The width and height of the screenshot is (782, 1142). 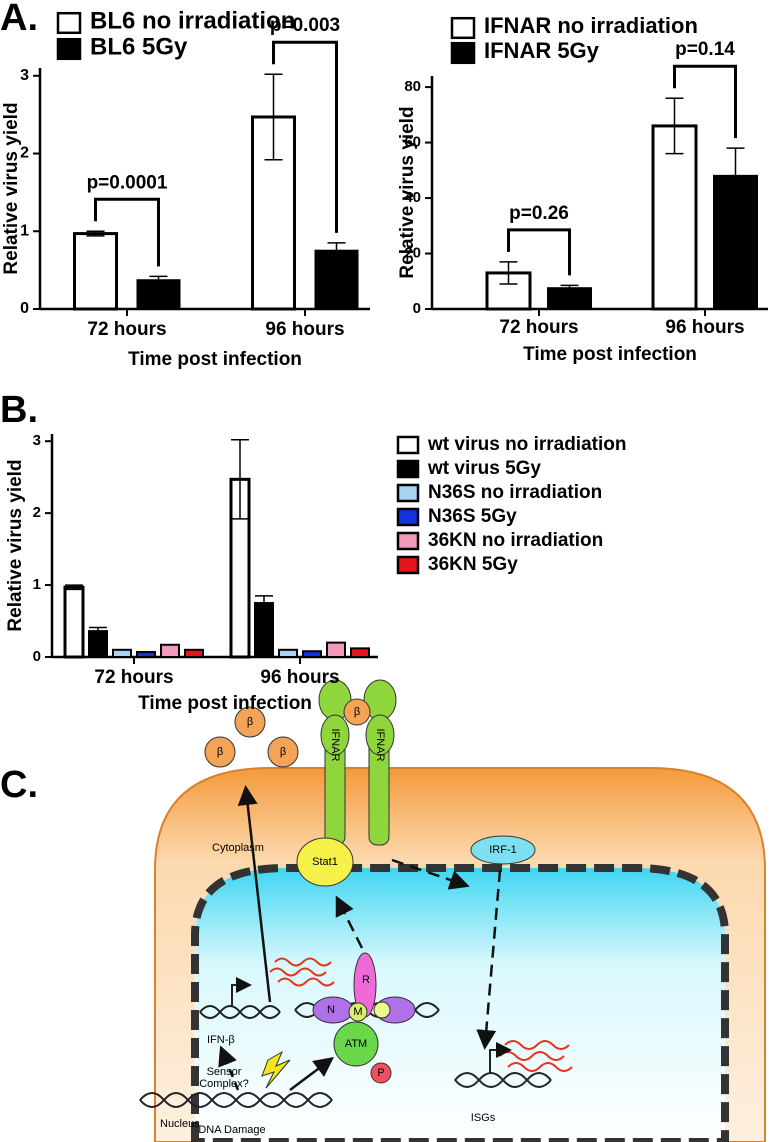 I want to click on ifnb-label: IFN-β, so click(x=221, y=1040).